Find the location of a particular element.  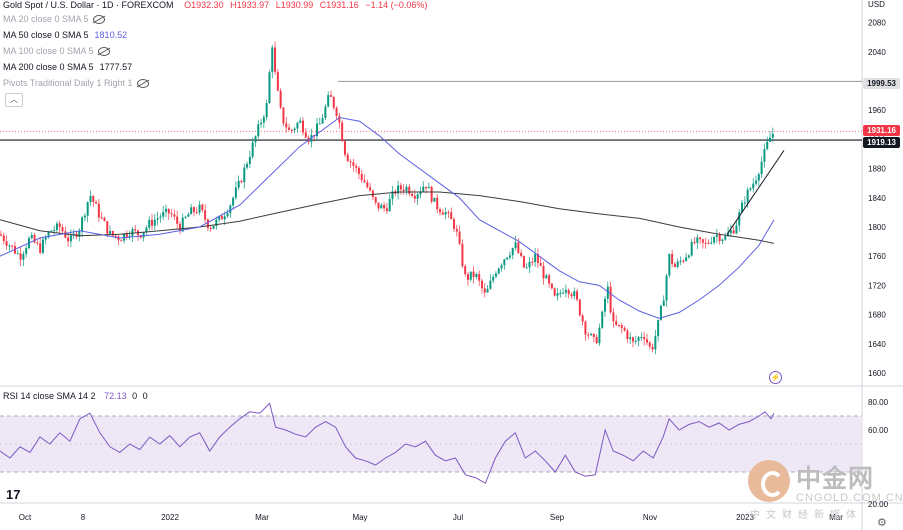

y-tick-label: 1880 is located at coordinates (877, 169).